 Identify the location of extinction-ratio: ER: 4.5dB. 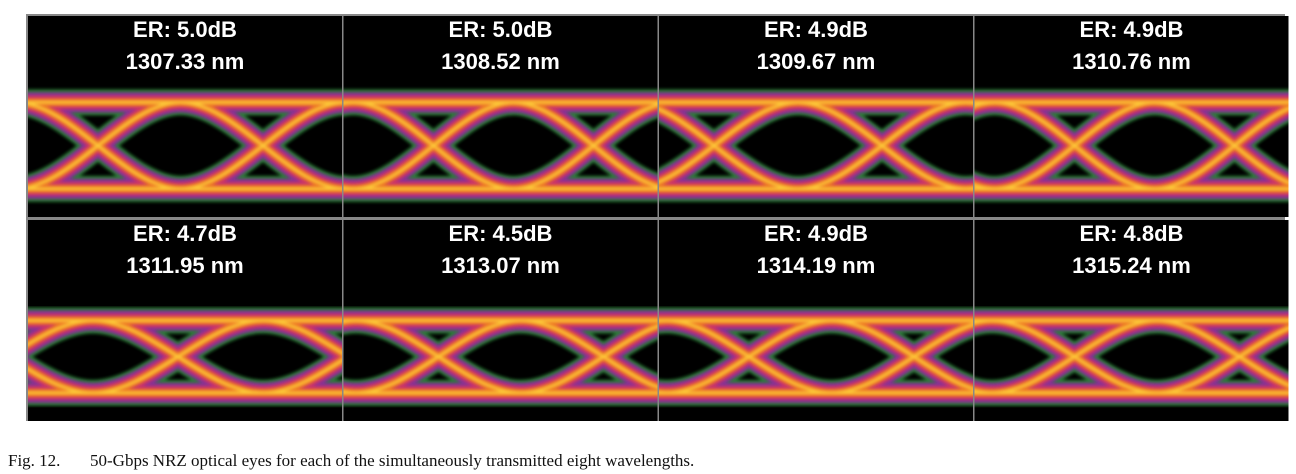
(501, 233).